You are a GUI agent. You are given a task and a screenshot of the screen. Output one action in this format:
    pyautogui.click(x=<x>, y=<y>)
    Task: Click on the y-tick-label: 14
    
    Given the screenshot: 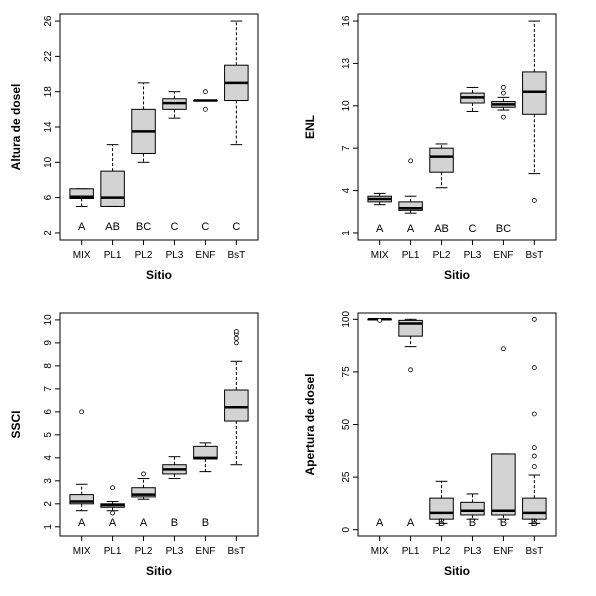 What is the action you would take?
    pyautogui.click(x=48, y=127)
    